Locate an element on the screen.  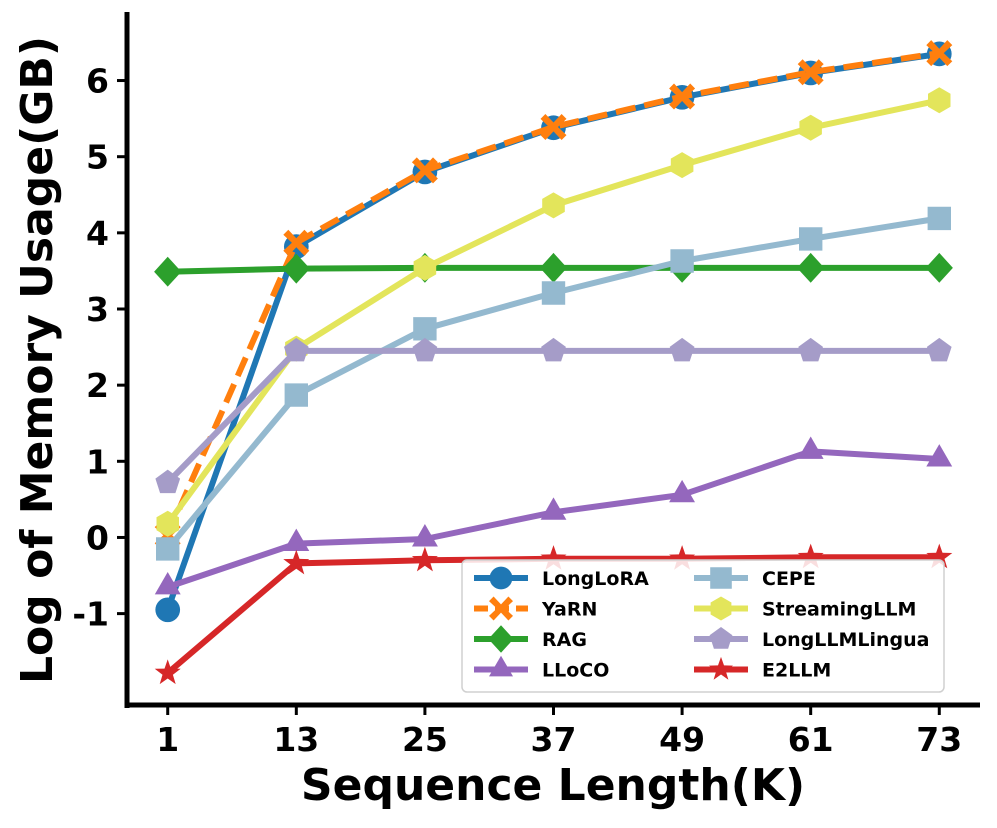
x-tick-label: 37 is located at coordinates (554, 739).